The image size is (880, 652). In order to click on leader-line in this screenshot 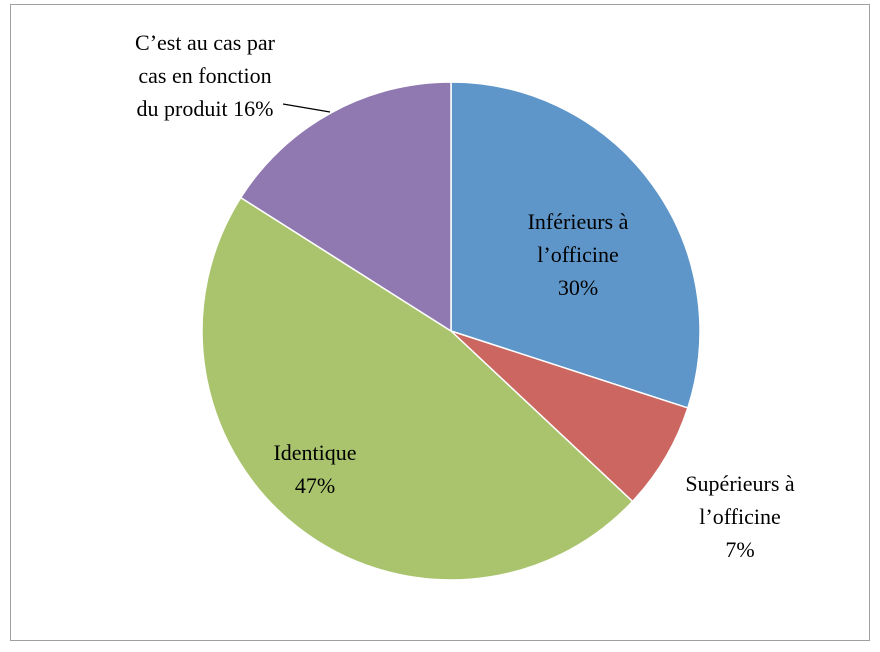, I will do `click(306, 108)`.